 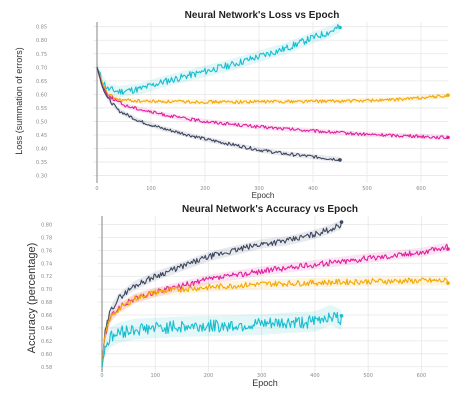 I want to click on accuracy-xtick-label: 300, so click(x=262, y=376).